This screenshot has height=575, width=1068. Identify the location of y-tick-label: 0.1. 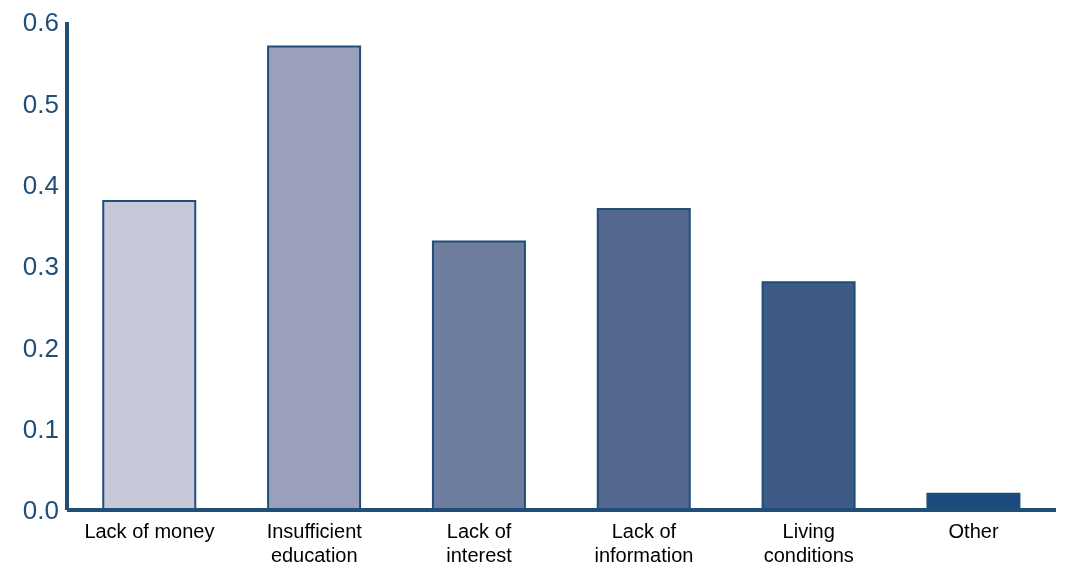
(40, 428).